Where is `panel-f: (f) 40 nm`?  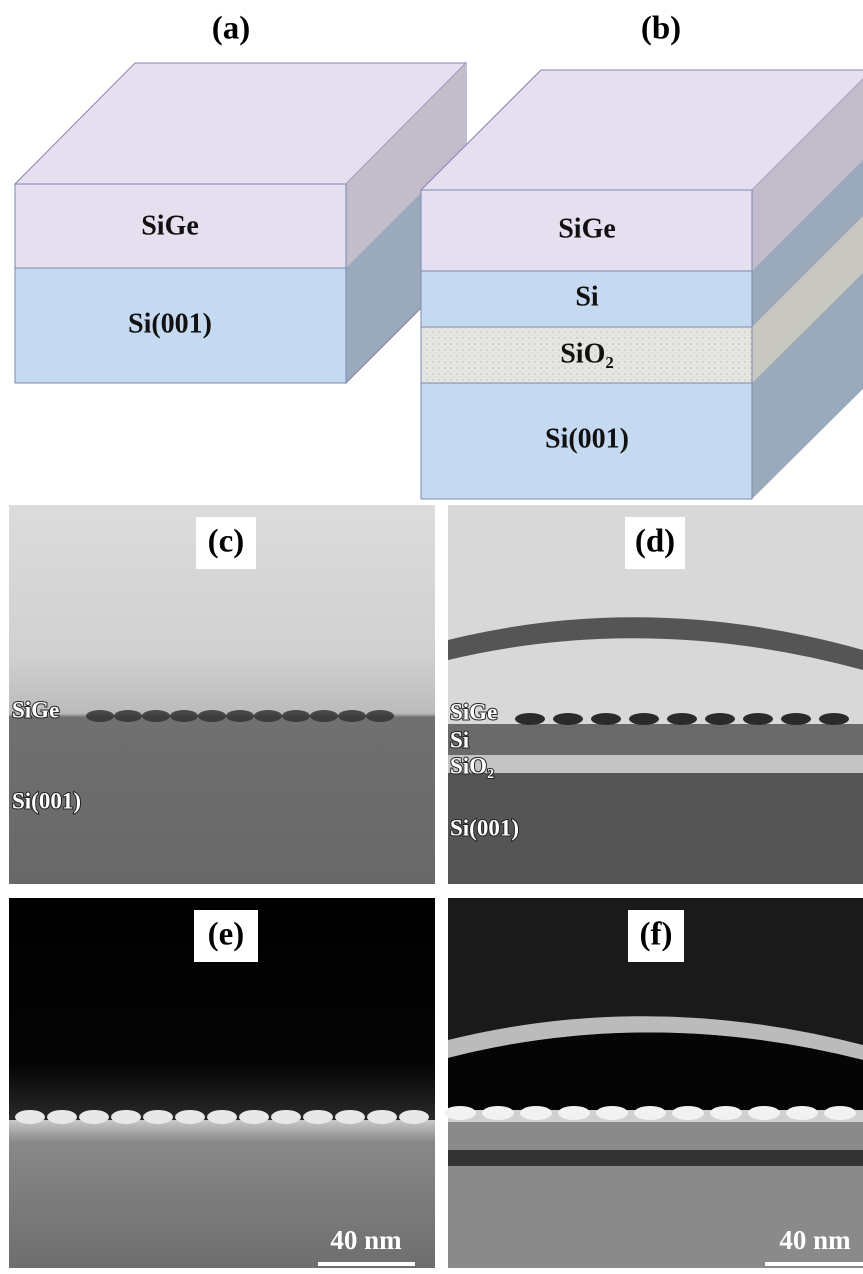
panel-f: (f) 40 nm is located at coordinates (653, 1083).